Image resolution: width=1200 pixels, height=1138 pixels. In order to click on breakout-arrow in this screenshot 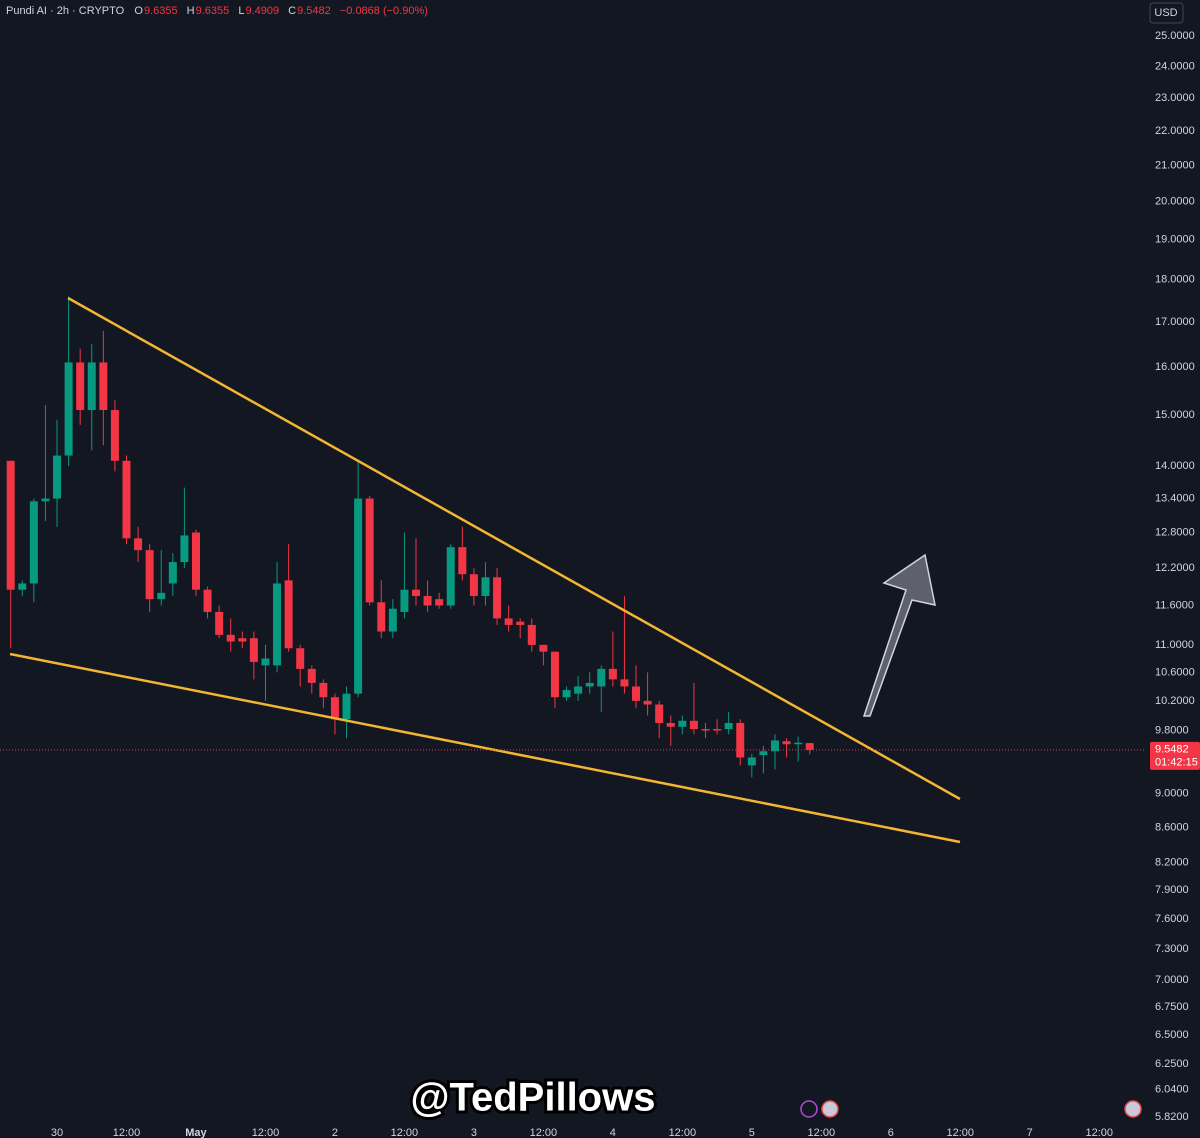, I will do `click(899, 635)`.